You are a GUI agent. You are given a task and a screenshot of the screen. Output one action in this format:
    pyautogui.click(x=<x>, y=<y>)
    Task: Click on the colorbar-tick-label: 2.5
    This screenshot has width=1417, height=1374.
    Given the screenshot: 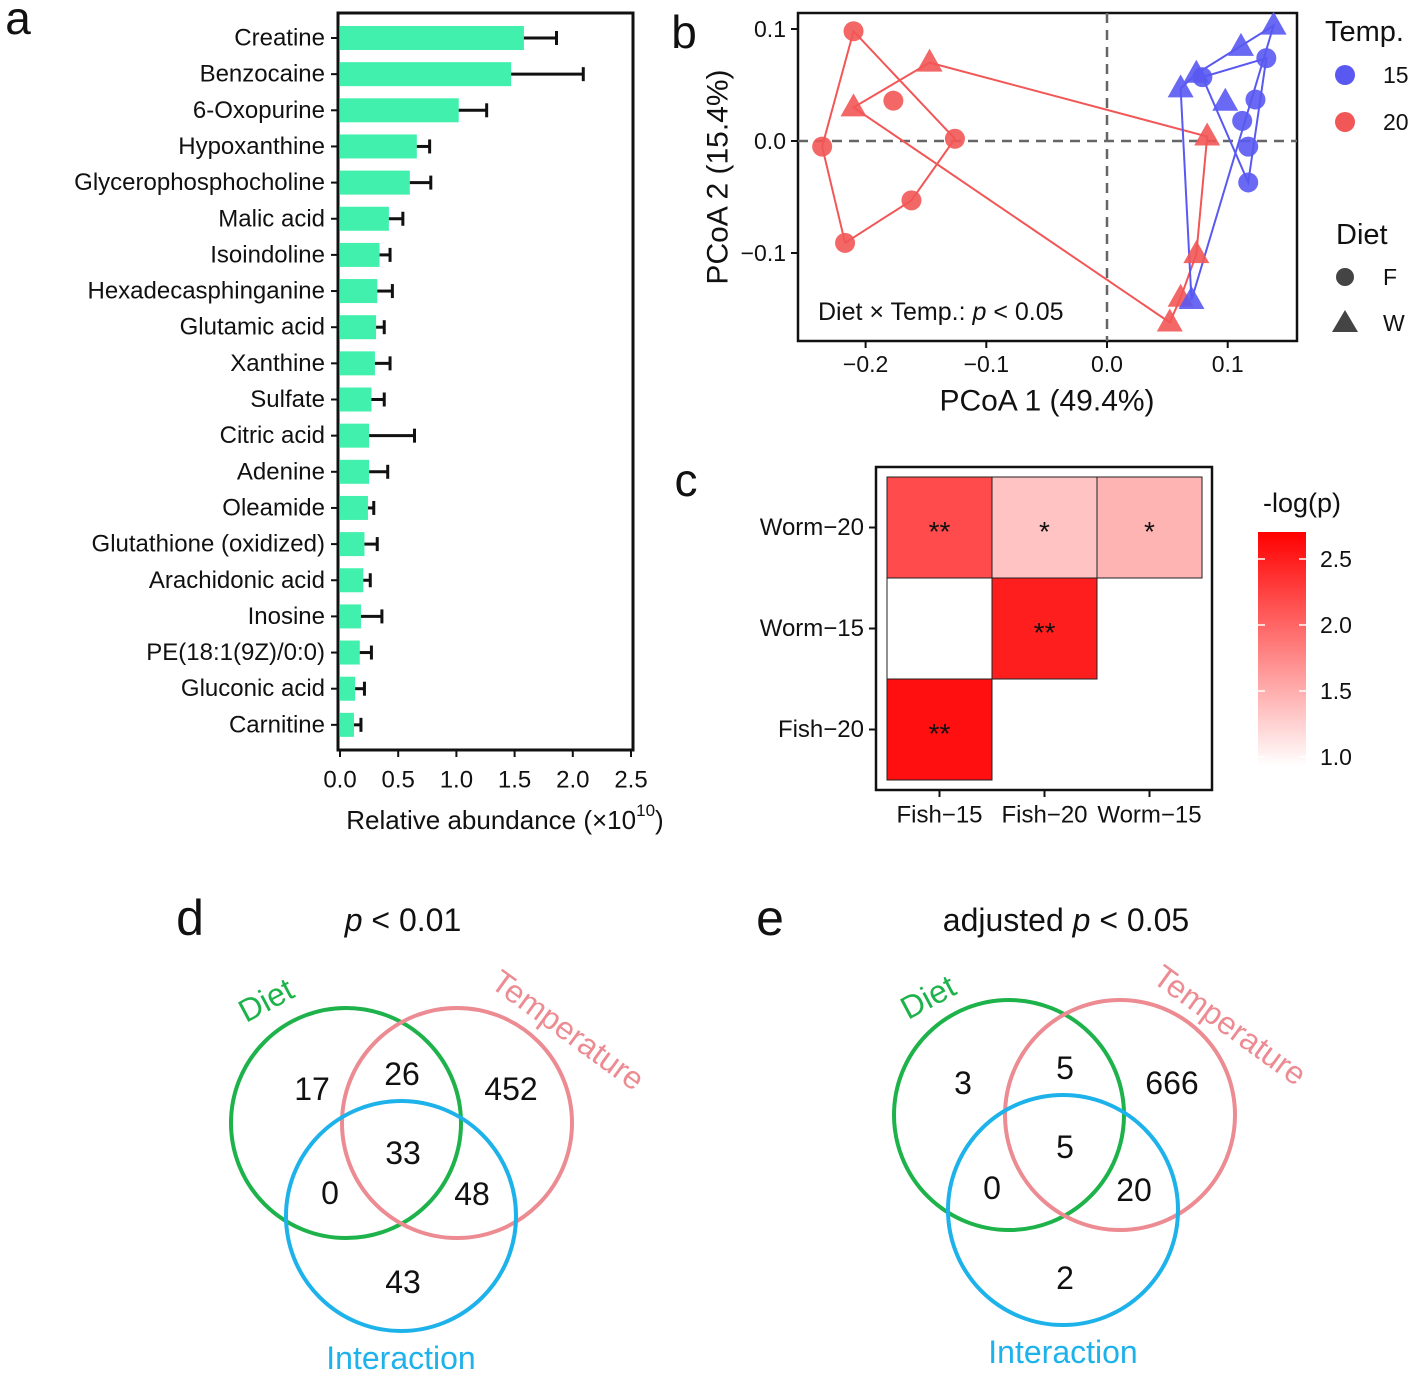 What is the action you would take?
    pyautogui.click(x=1336, y=559)
    